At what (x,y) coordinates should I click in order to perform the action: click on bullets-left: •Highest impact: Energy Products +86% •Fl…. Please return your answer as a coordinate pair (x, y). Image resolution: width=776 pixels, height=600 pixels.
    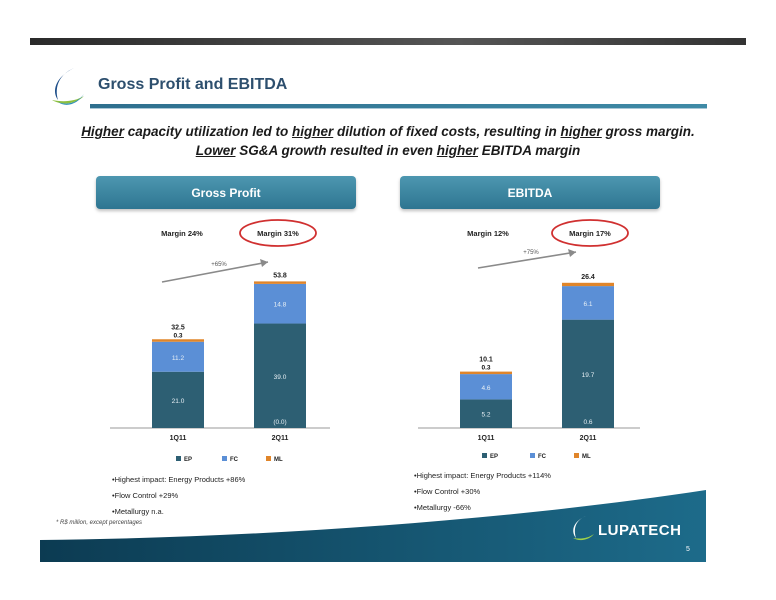
    Looking at the image, I should click on (178, 496).